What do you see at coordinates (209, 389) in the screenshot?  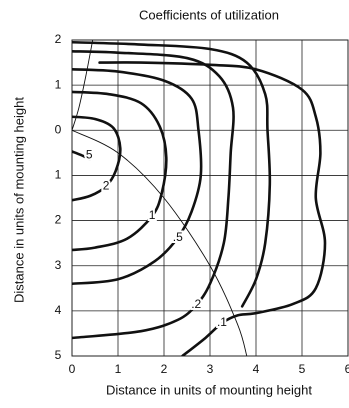 I see `x-axis-label: Distance in units of mounting height` at bounding box center [209, 389].